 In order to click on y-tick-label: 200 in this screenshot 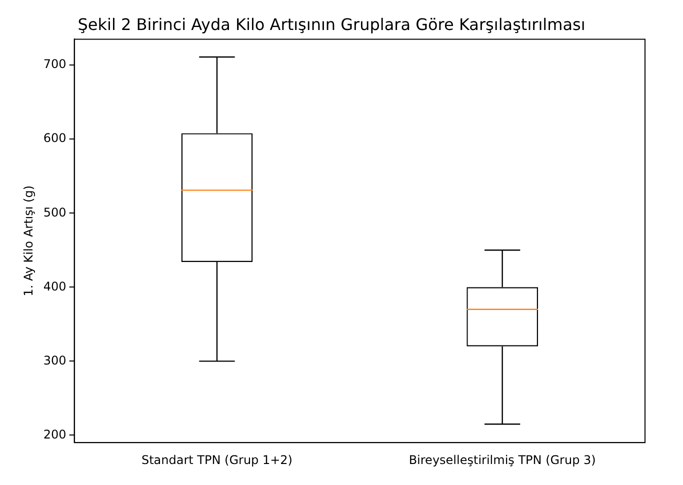, I will do `click(54, 434)`.